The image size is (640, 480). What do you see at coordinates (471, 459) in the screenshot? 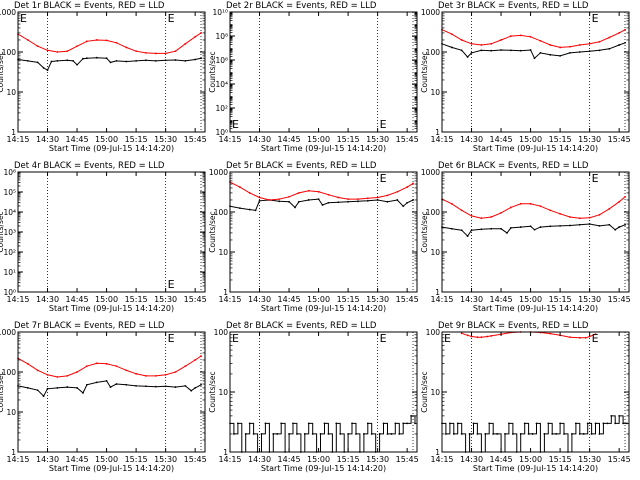
I see `x-tick-label: 14:30` at bounding box center [471, 459].